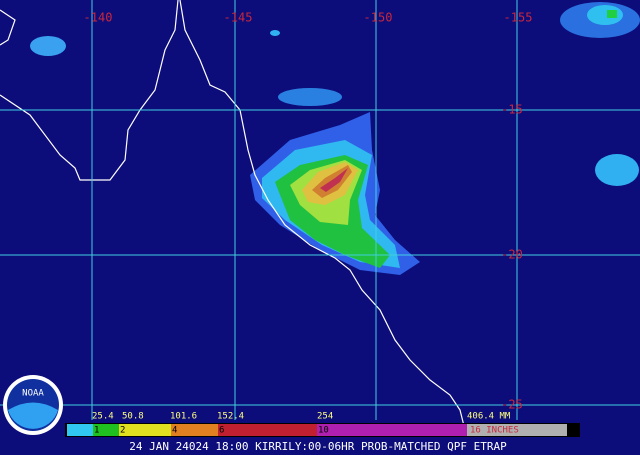 The height and width of the screenshot is (455, 640). I want to click on legend-inch-label: 2, so click(122, 431).